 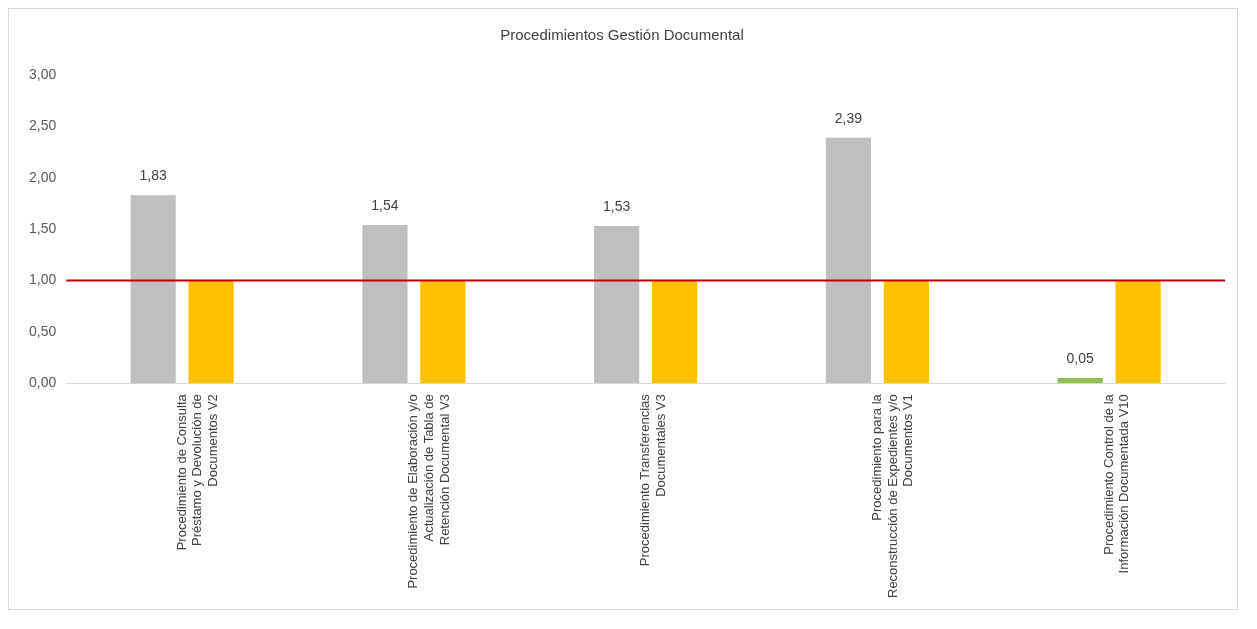 What do you see at coordinates (43, 125) in the screenshot?
I see `y-tick-label: 2,50` at bounding box center [43, 125].